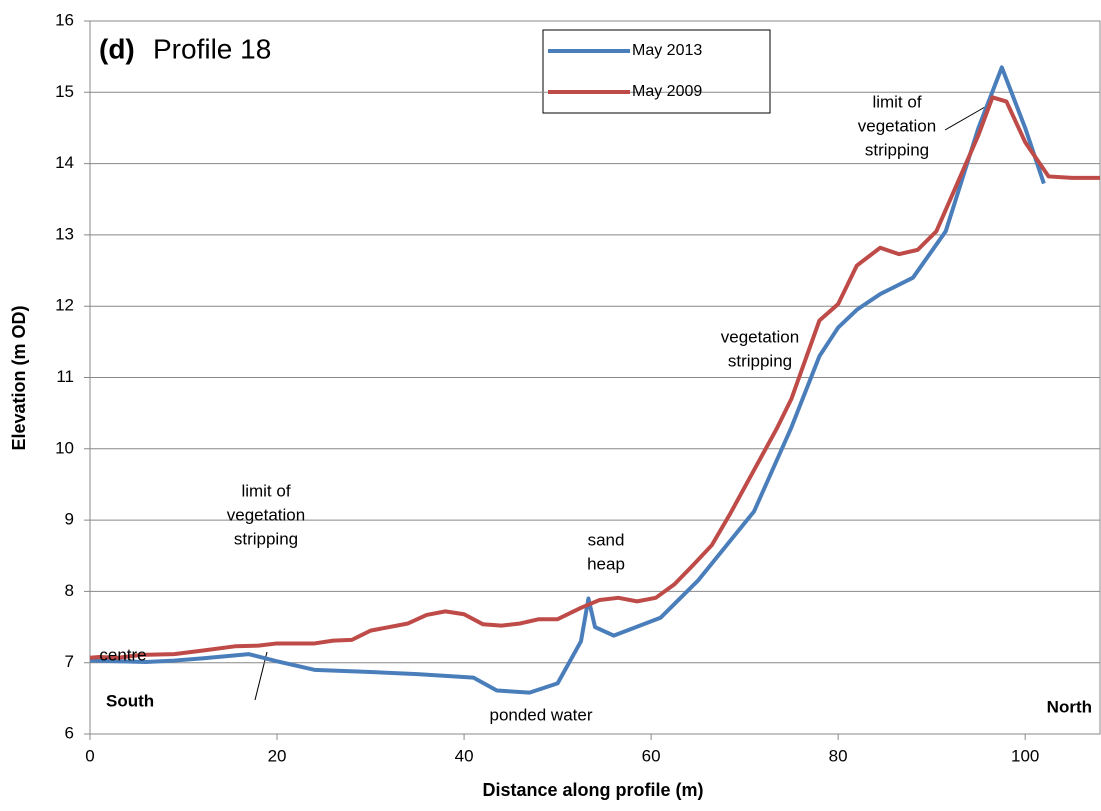 The image size is (1101, 811). Describe the element at coordinates (1069, 706) in the screenshot. I see `annotation: North` at that location.